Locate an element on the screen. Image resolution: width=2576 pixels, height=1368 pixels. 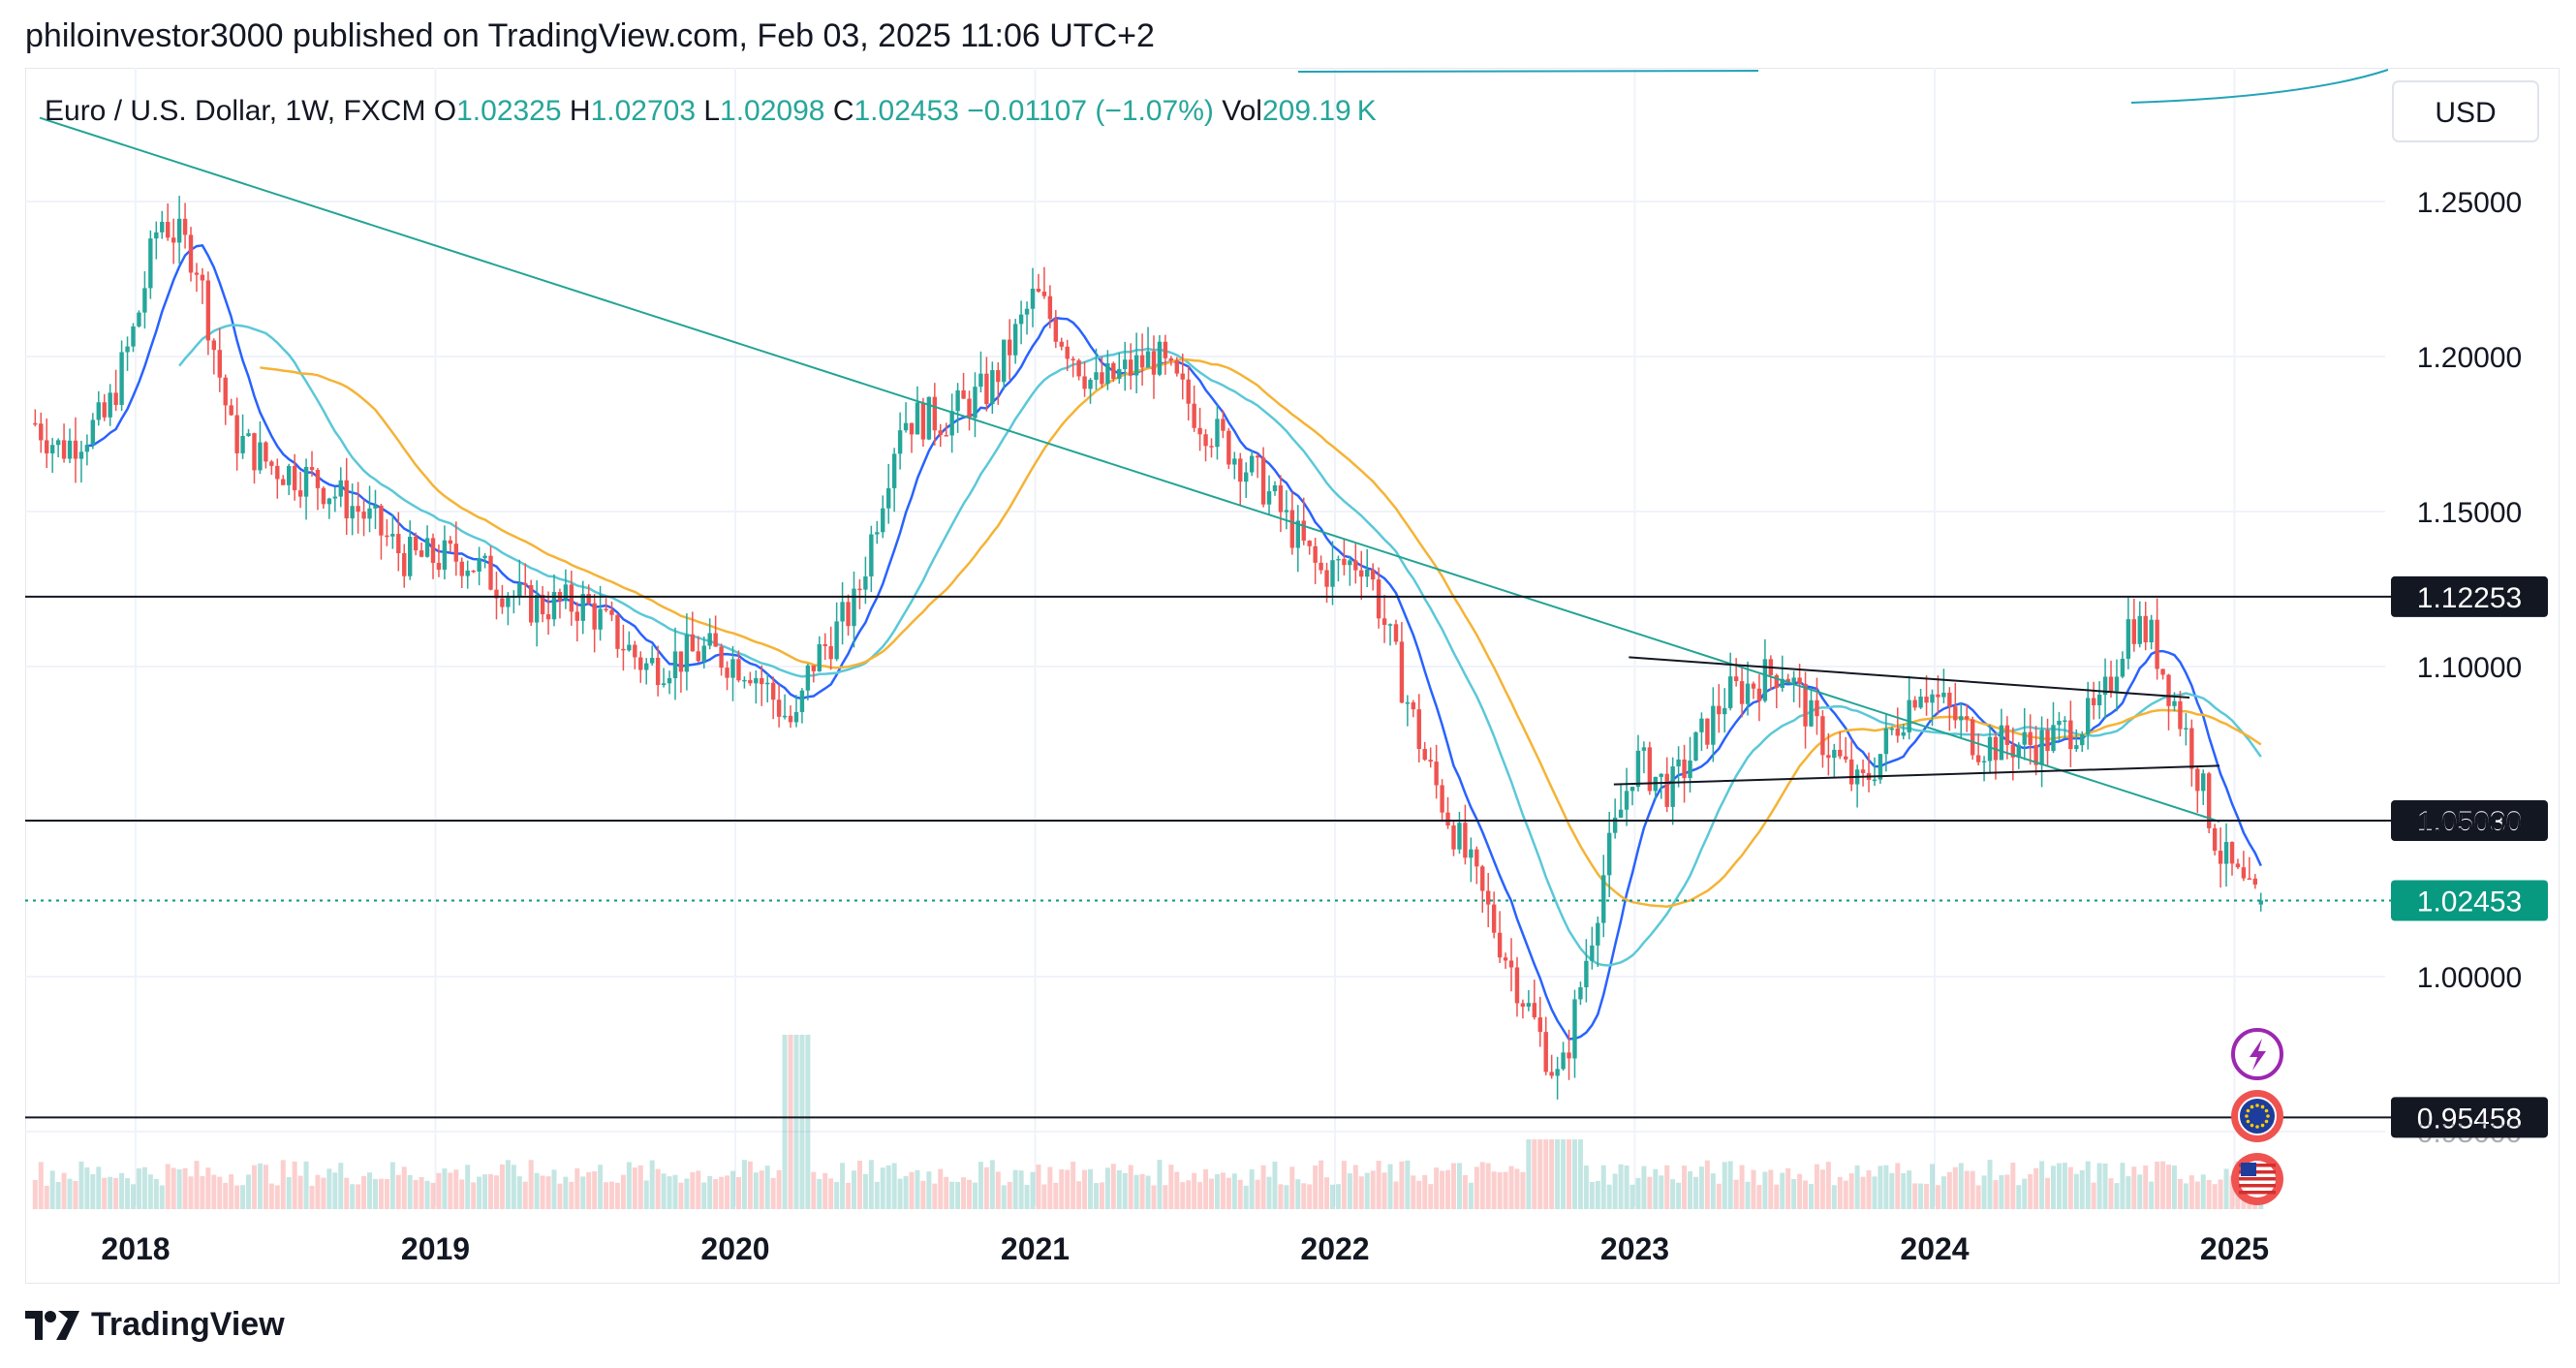
us-stripe is located at coordinates (2257, 1179).